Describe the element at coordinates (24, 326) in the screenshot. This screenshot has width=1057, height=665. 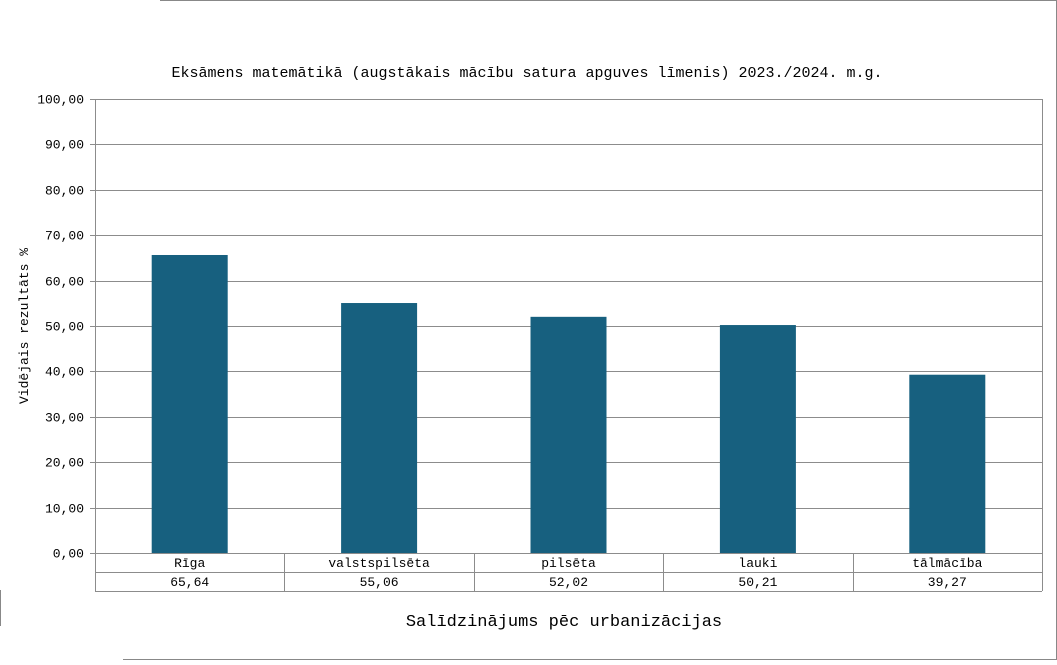
I see `y-axis-label: Vidējais rezultāts %` at that location.